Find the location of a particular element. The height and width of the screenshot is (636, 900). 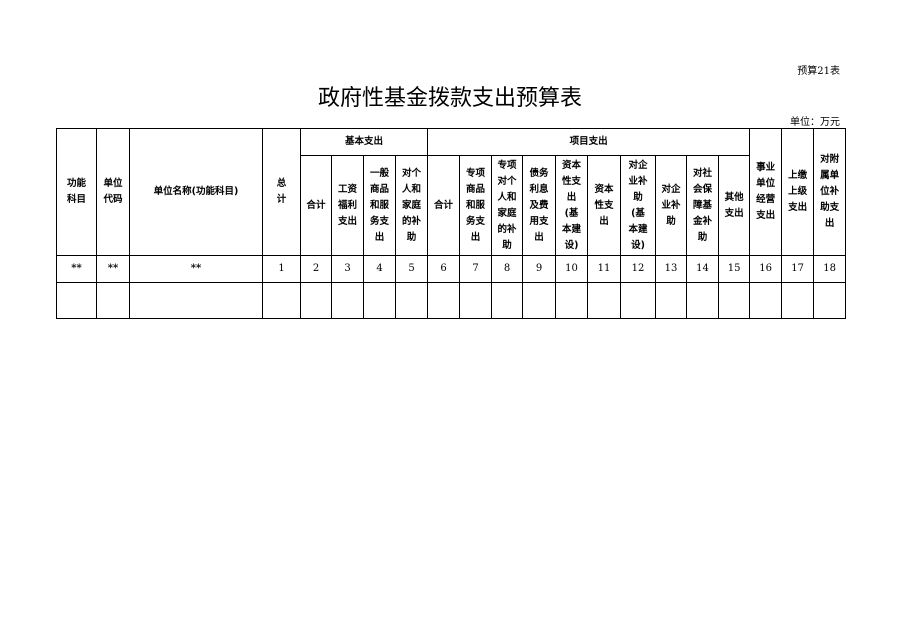

index-row: ** ** ** 1 2 3 4 5 6 7 8 9 10 11 12 13 14 15 16 17 18 is located at coordinates (451, 269).